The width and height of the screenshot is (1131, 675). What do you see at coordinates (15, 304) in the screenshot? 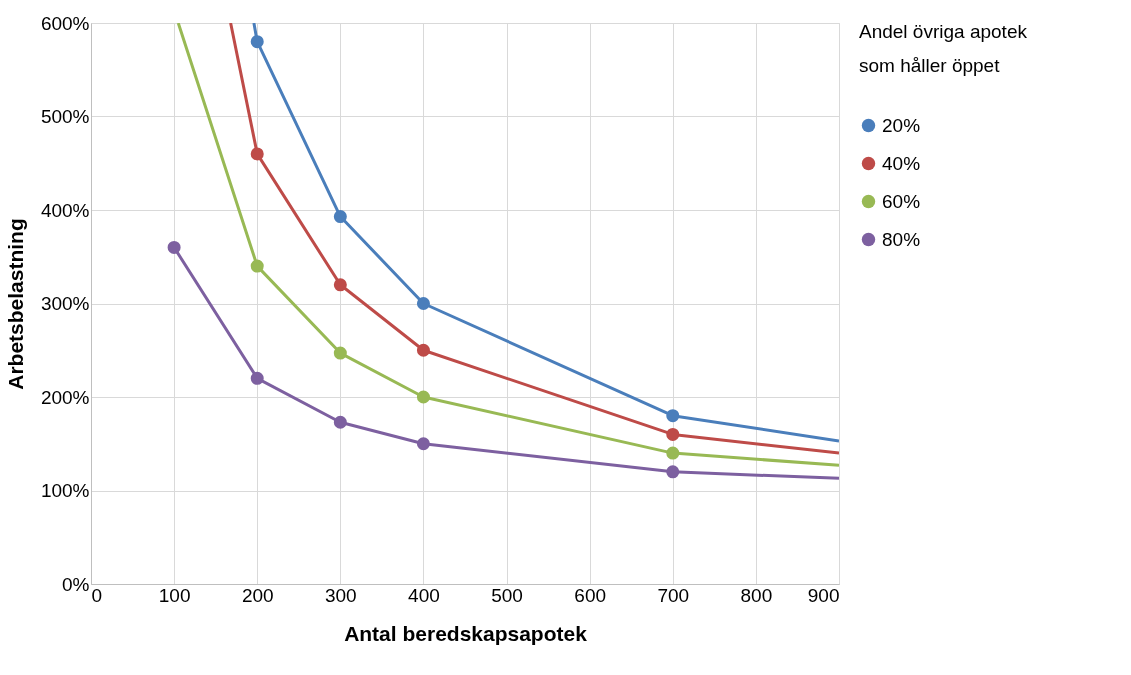
I see `y-axis-title: Arbetsbelastning` at bounding box center [15, 304].